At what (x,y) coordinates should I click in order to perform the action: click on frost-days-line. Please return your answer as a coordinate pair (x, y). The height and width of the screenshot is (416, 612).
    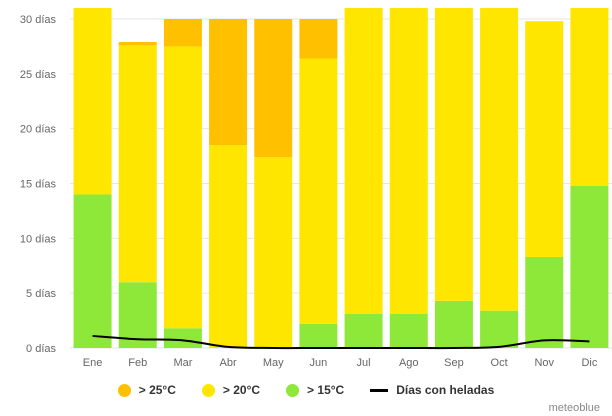
    Looking at the image, I should click on (341, 342).